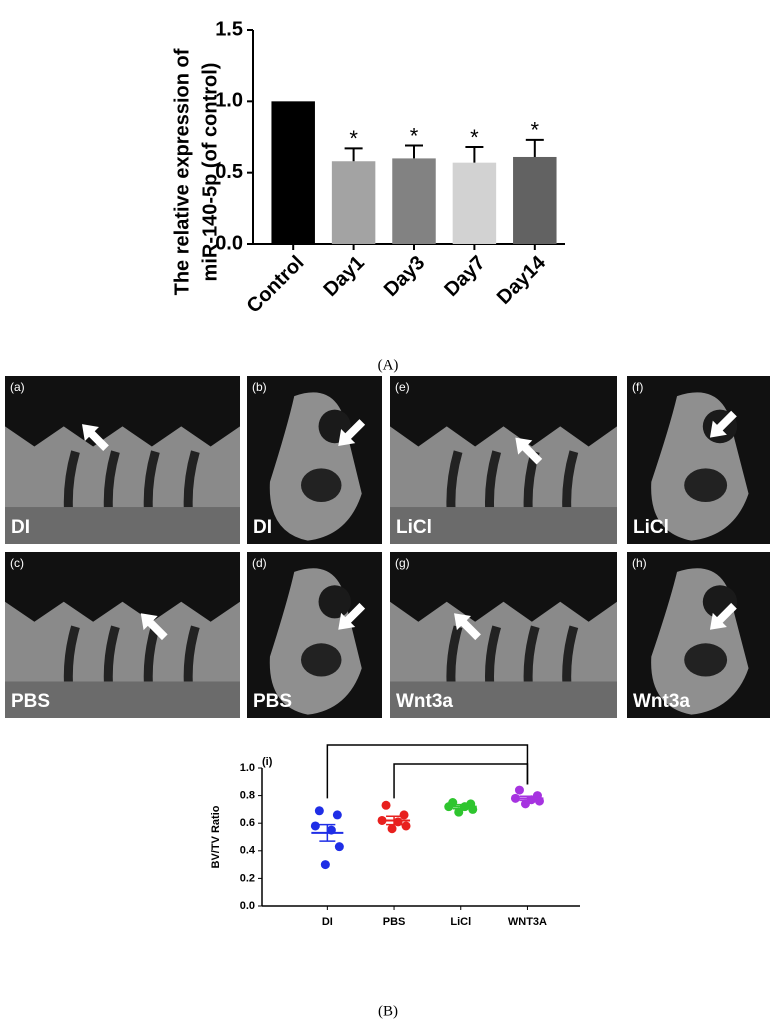 This screenshot has width=776, height=1022. What do you see at coordinates (314, 635) in the screenshot?
I see `ct-panel: (d) PBS` at bounding box center [314, 635].